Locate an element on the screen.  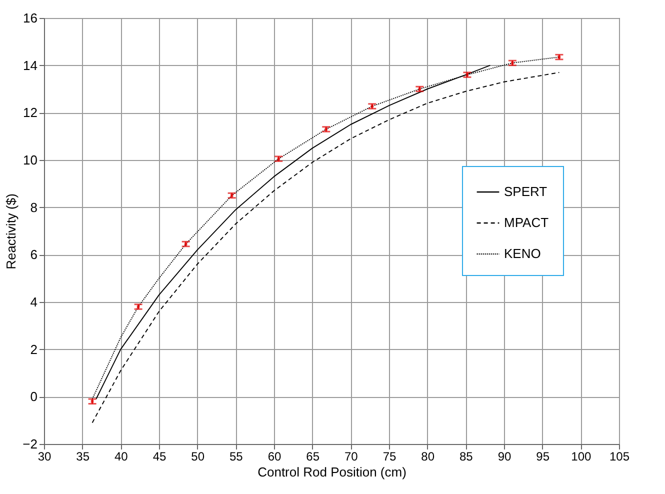
legend-label: MPACT is located at coordinates (526, 222).